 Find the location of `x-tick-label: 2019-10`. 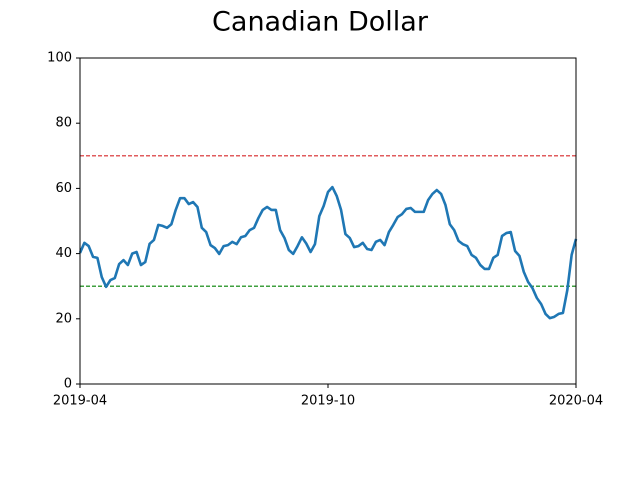

x-tick-label: 2019-10 is located at coordinates (328, 401).